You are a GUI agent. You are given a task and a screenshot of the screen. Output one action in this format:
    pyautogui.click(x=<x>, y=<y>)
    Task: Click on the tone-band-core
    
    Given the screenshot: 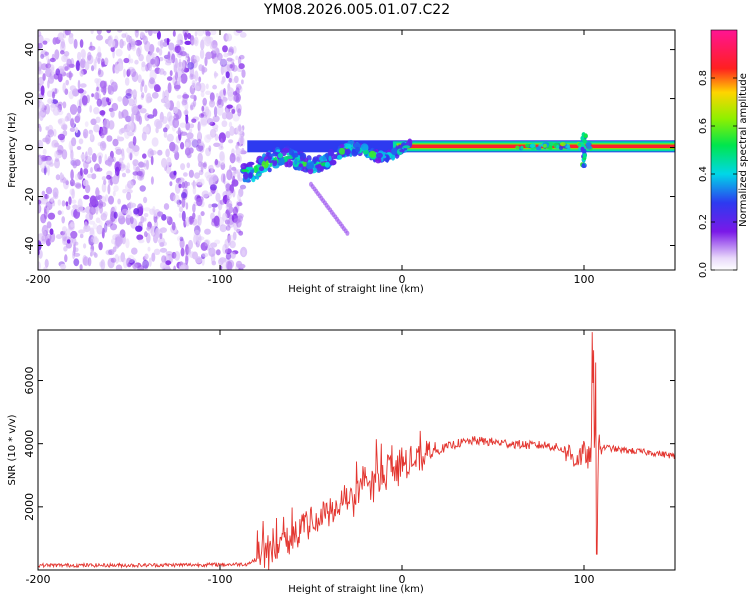 What is the action you would take?
    pyautogui.click(x=536, y=146)
    